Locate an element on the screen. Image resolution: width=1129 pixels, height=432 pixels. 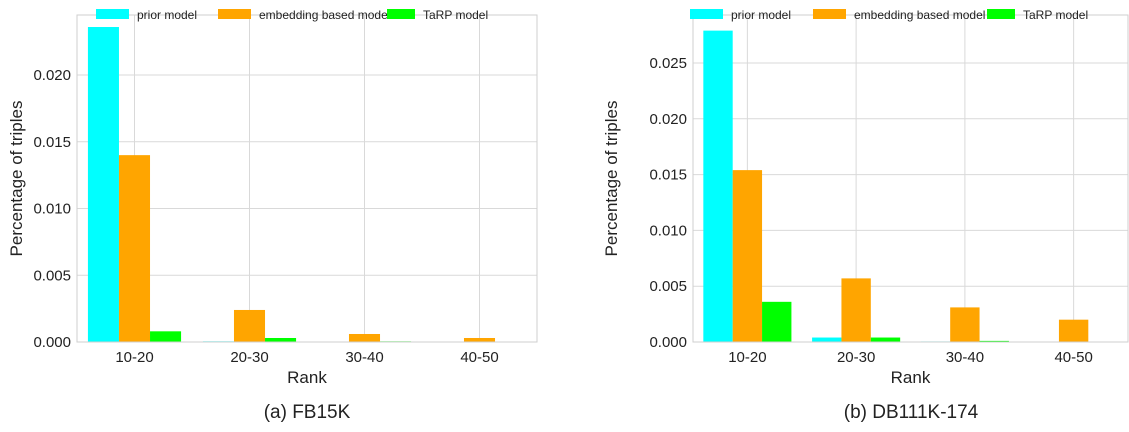
y-tick-label: 0.025 is located at coordinates (668, 63).